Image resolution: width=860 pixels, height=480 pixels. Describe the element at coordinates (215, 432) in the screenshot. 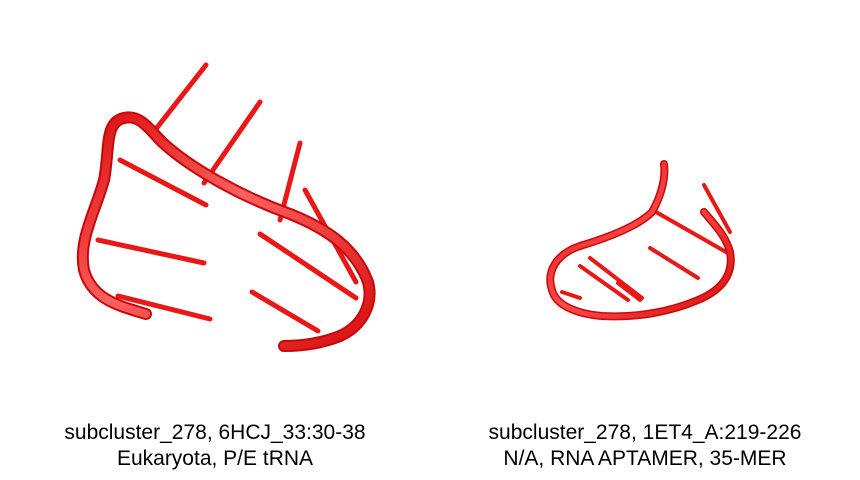

I see `caption-left-line1: subcluster_278, 6HCJ_33:30-38` at that location.